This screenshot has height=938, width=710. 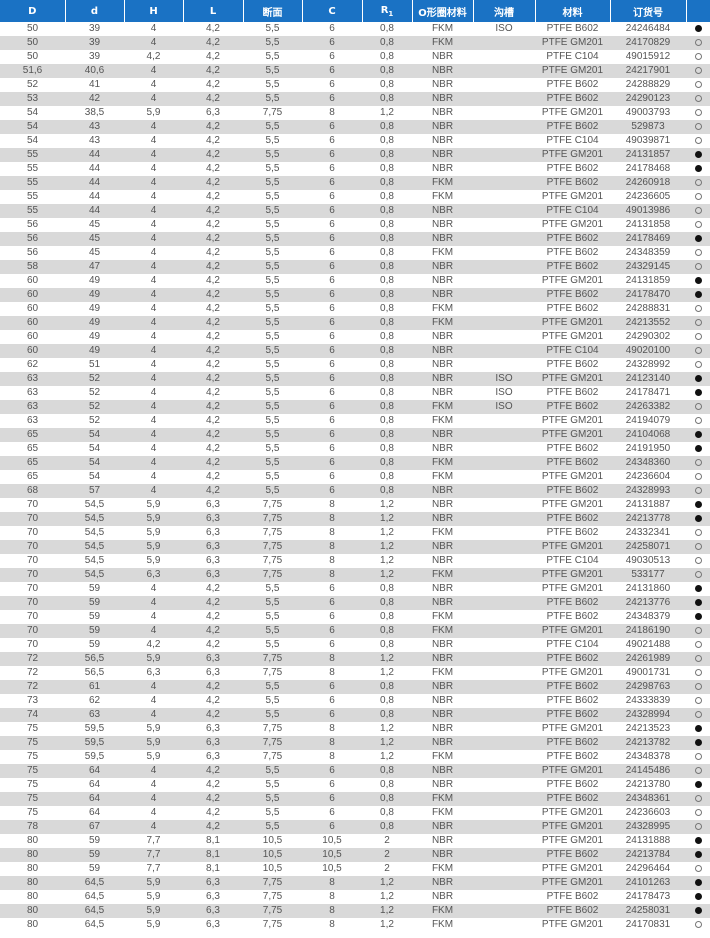 What do you see at coordinates (648, 267) in the screenshot?
I see `cell-order-no: 24329145` at bounding box center [648, 267].